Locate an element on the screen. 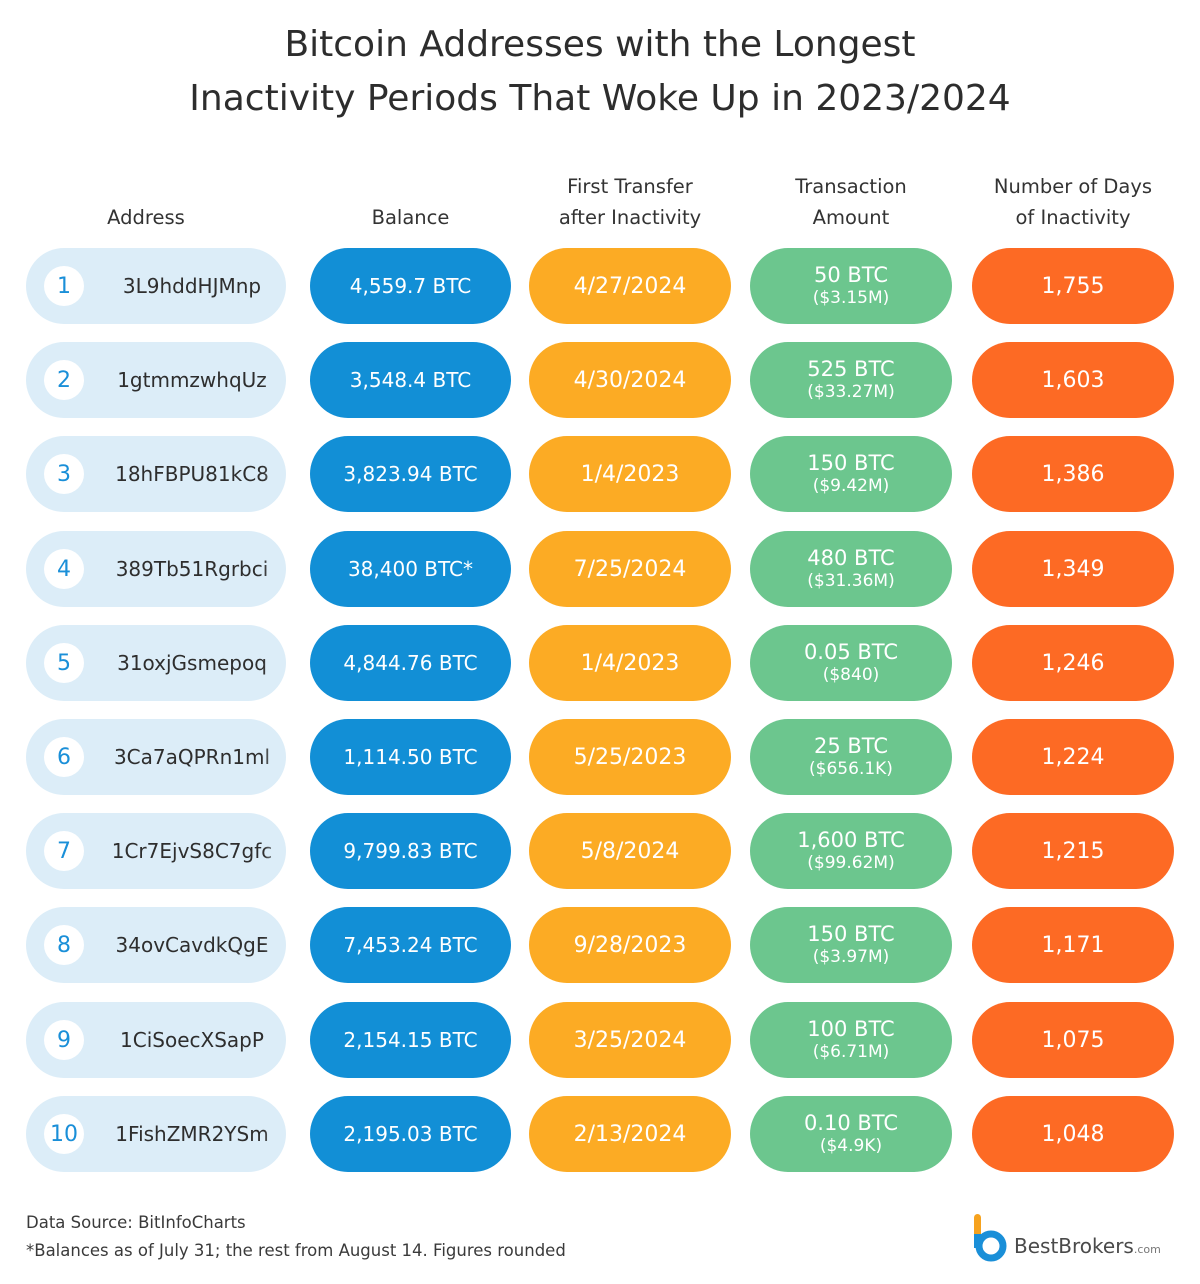 The height and width of the screenshot is (1284, 1200). amount-btc: 480 BTC is located at coordinates (851, 558).